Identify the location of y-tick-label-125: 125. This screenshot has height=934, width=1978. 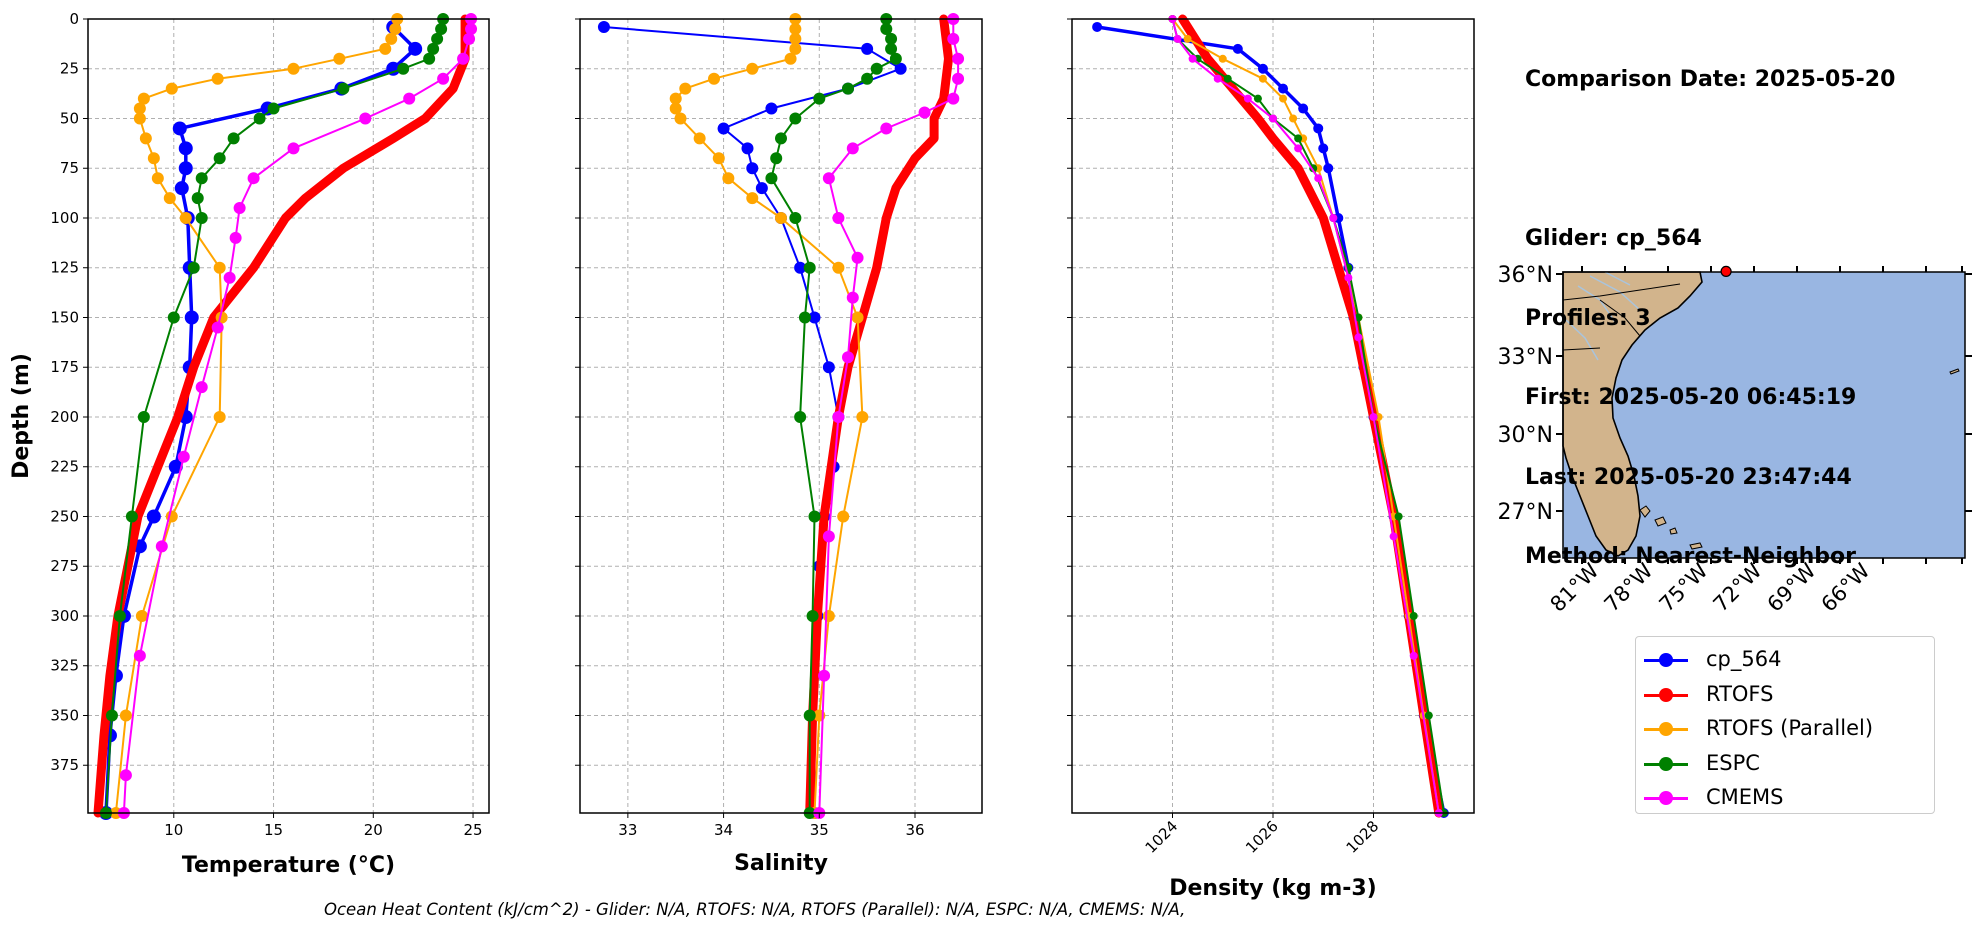
(64, 268).